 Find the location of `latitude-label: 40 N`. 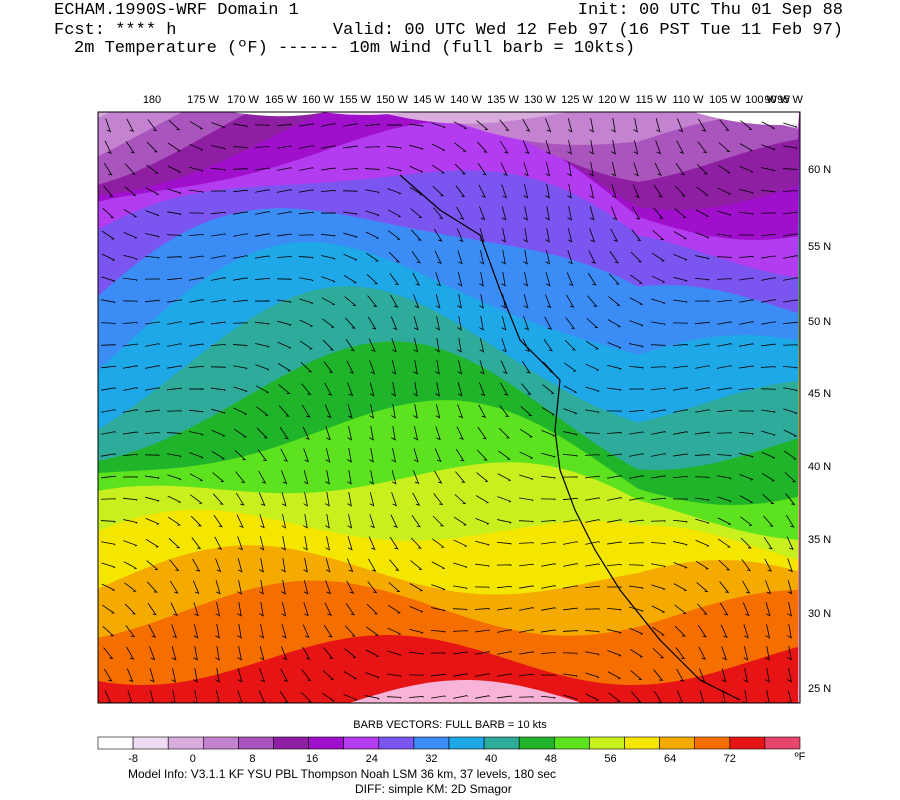

latitude-label: 40 N is located at coordinates (819, 467).